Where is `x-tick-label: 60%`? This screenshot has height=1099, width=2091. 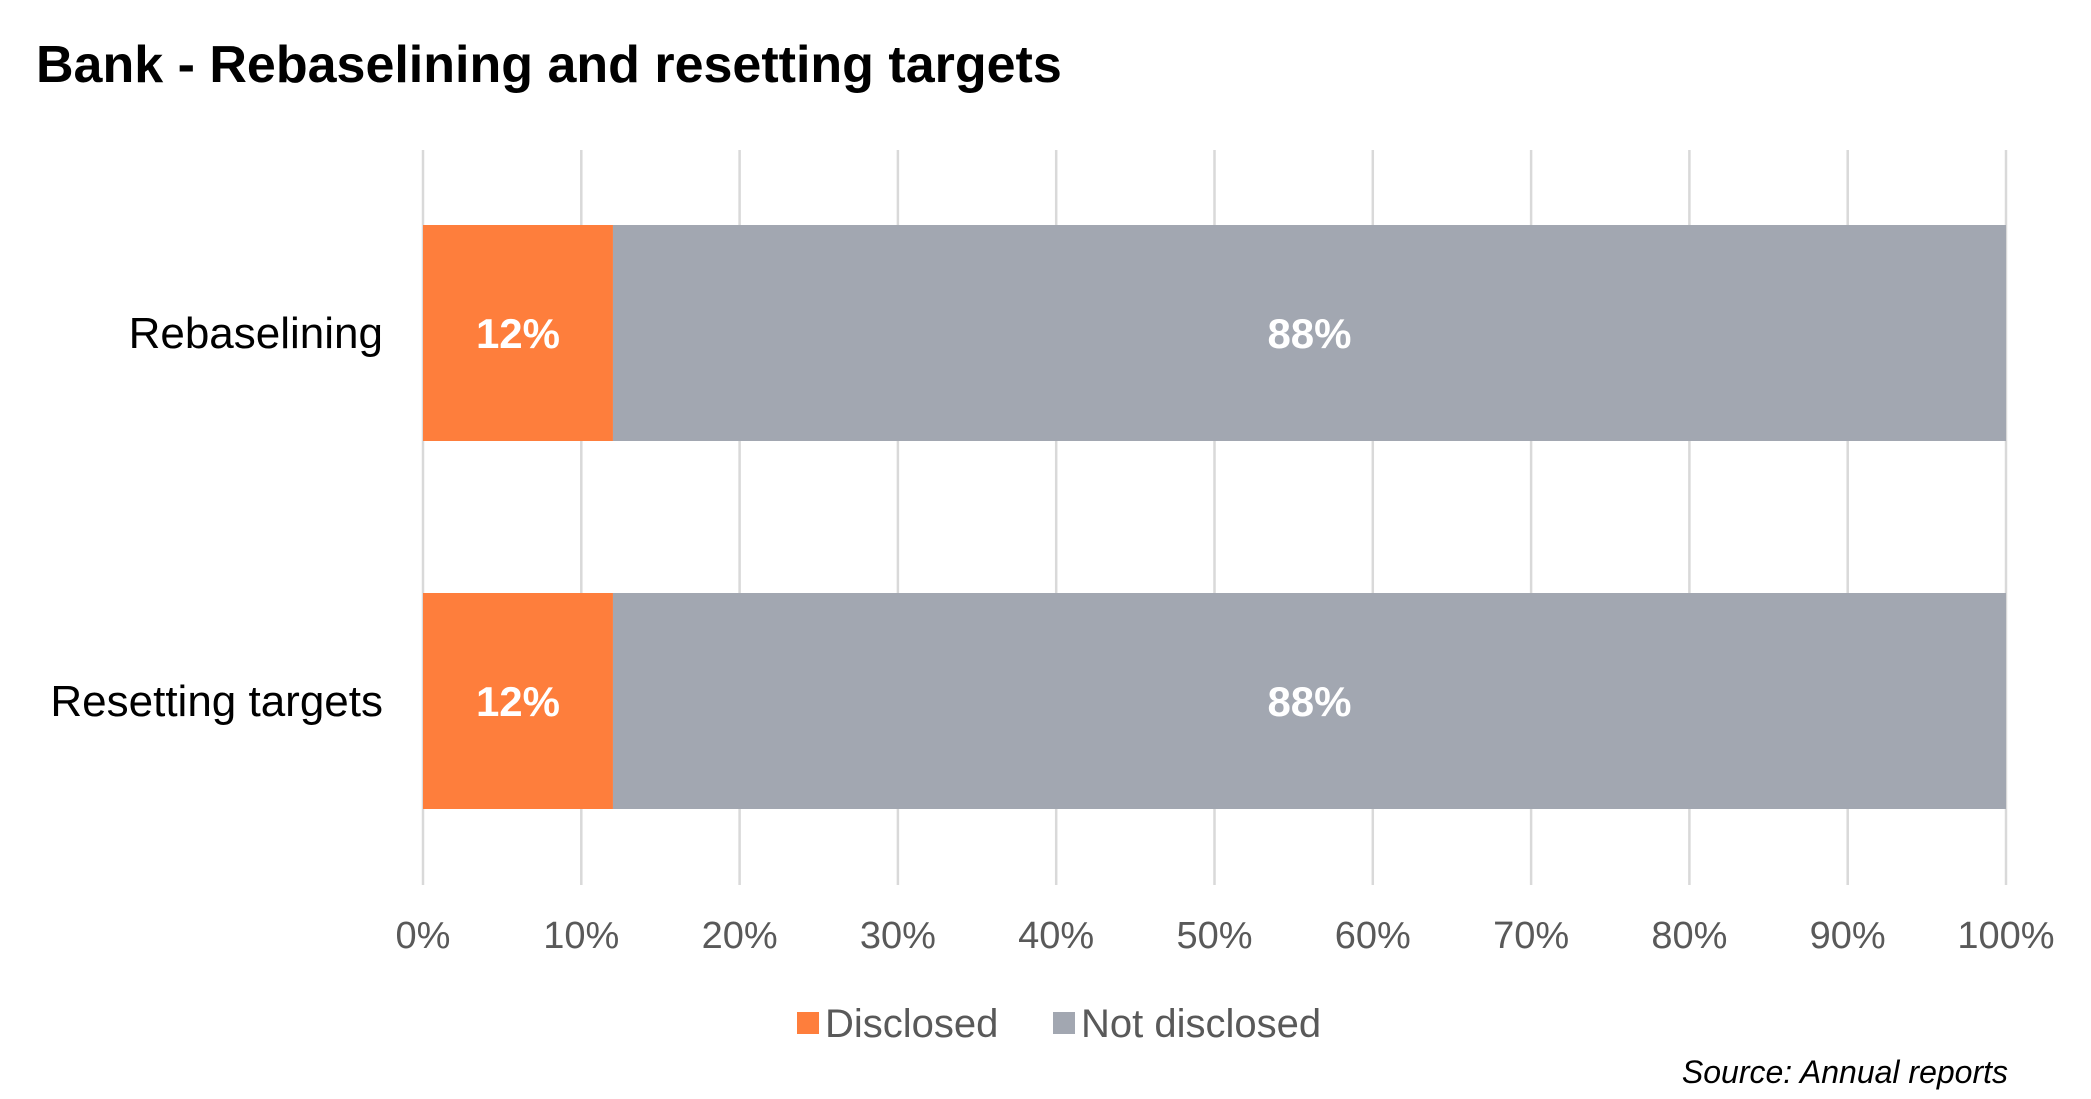
x-tick-label: 60% is located at coordinates (1373, 936).